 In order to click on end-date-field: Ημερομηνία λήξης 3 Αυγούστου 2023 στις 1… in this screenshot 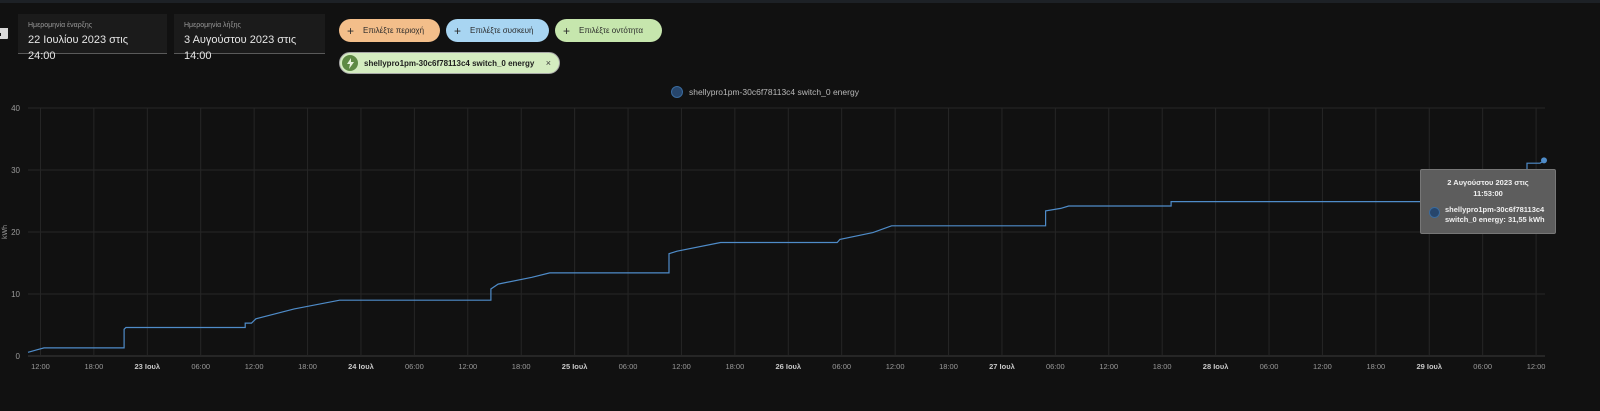, I will do `click(249, 38)`.